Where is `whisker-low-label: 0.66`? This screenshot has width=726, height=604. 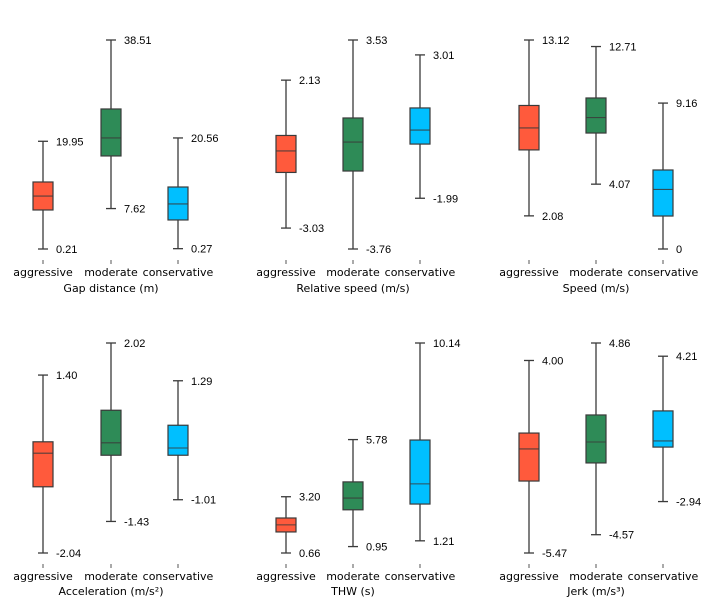
whisker-low-label: 0.66 is located at coordinates (309, 554).